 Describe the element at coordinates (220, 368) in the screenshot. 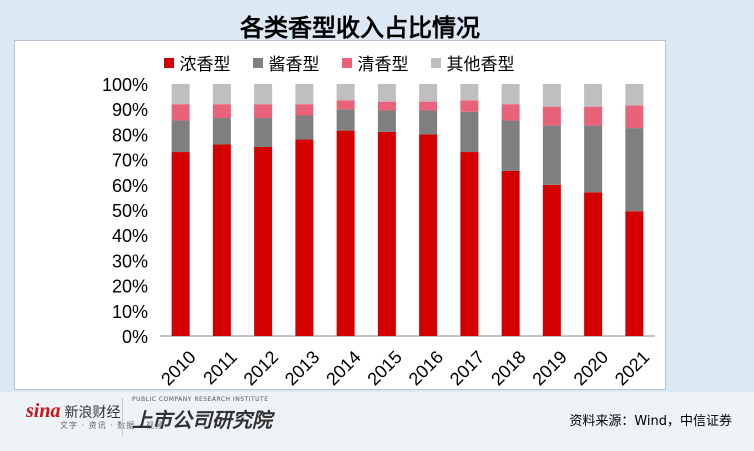

I see `x-tick-label: 2011` at that location.